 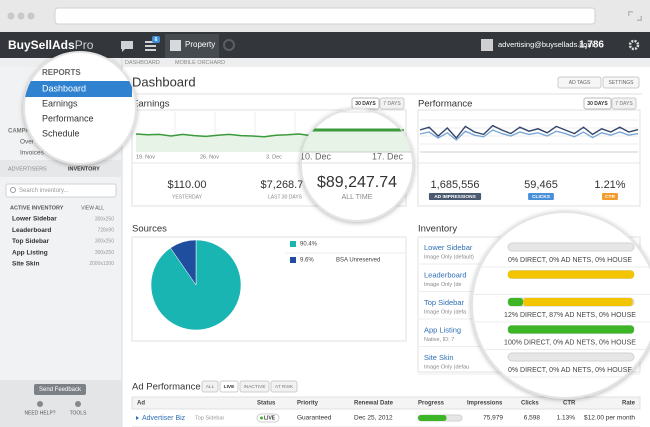 I want to click on impressions: 75,979, so click(x=493, y=418).